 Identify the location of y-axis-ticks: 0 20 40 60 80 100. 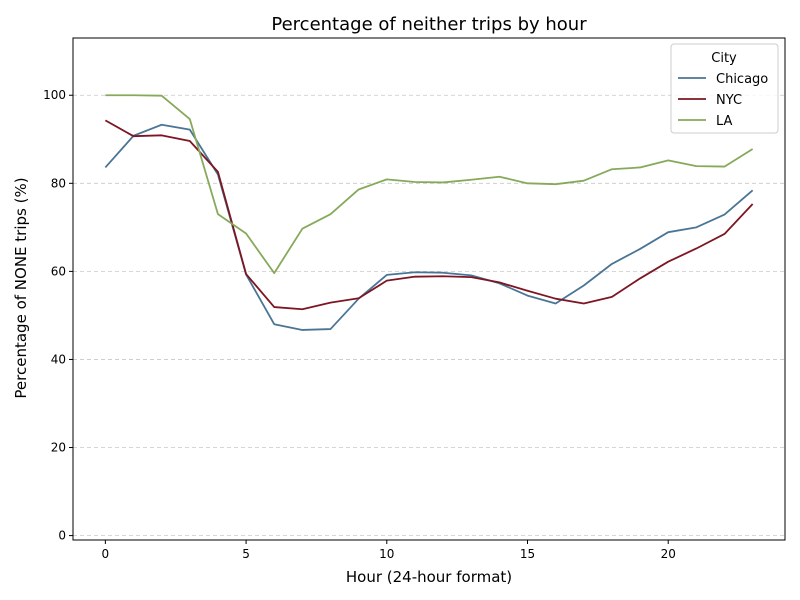
(58, 315).